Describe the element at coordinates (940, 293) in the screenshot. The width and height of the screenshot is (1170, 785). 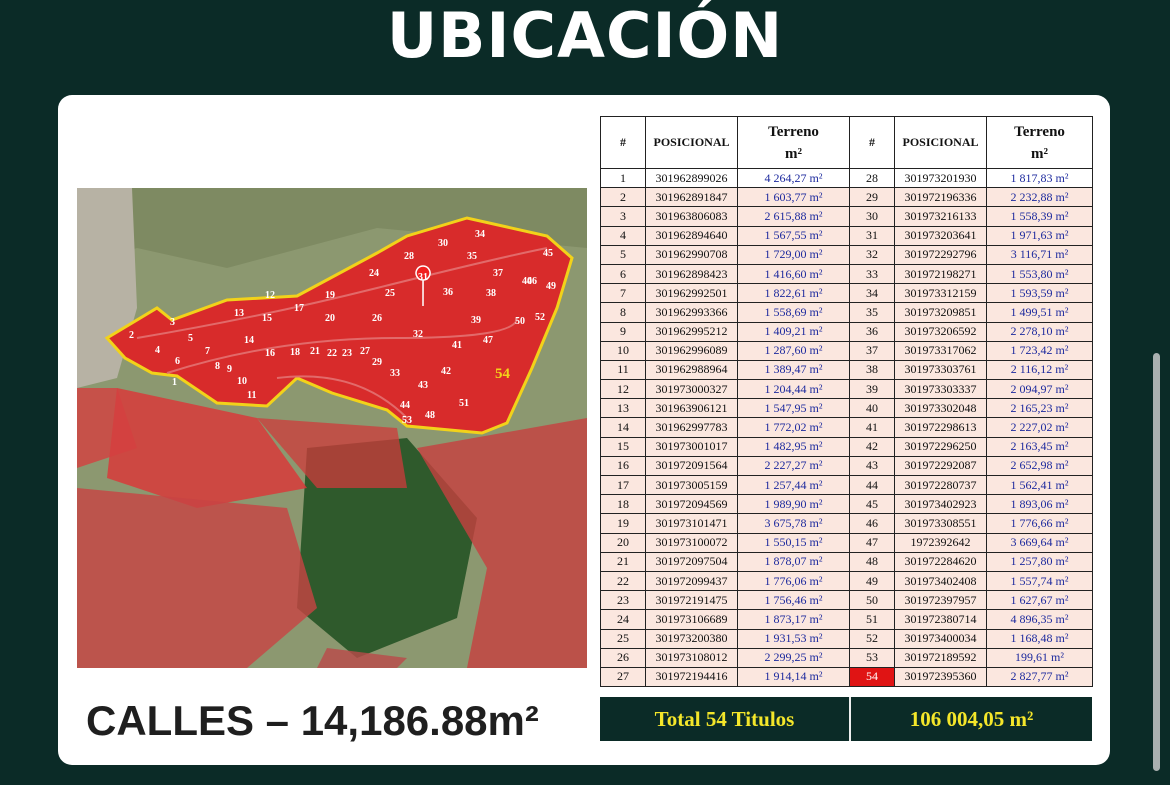
I see `lot-posicional: 301973312159` at that location.